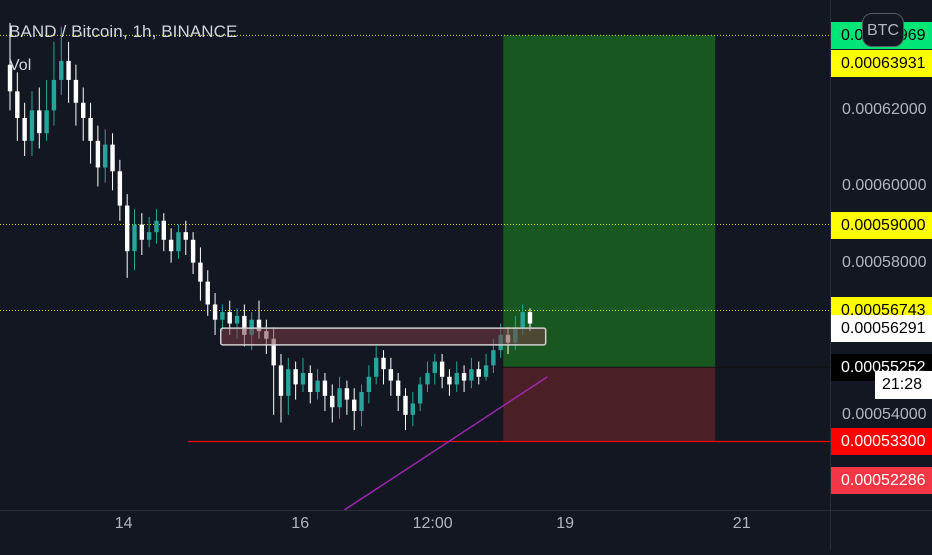 This screenshot has height=555, width=932. Describe the element at coordinates (884, 110) in the screenshot. I see `price-axis-label: 0.00062000` at that location.